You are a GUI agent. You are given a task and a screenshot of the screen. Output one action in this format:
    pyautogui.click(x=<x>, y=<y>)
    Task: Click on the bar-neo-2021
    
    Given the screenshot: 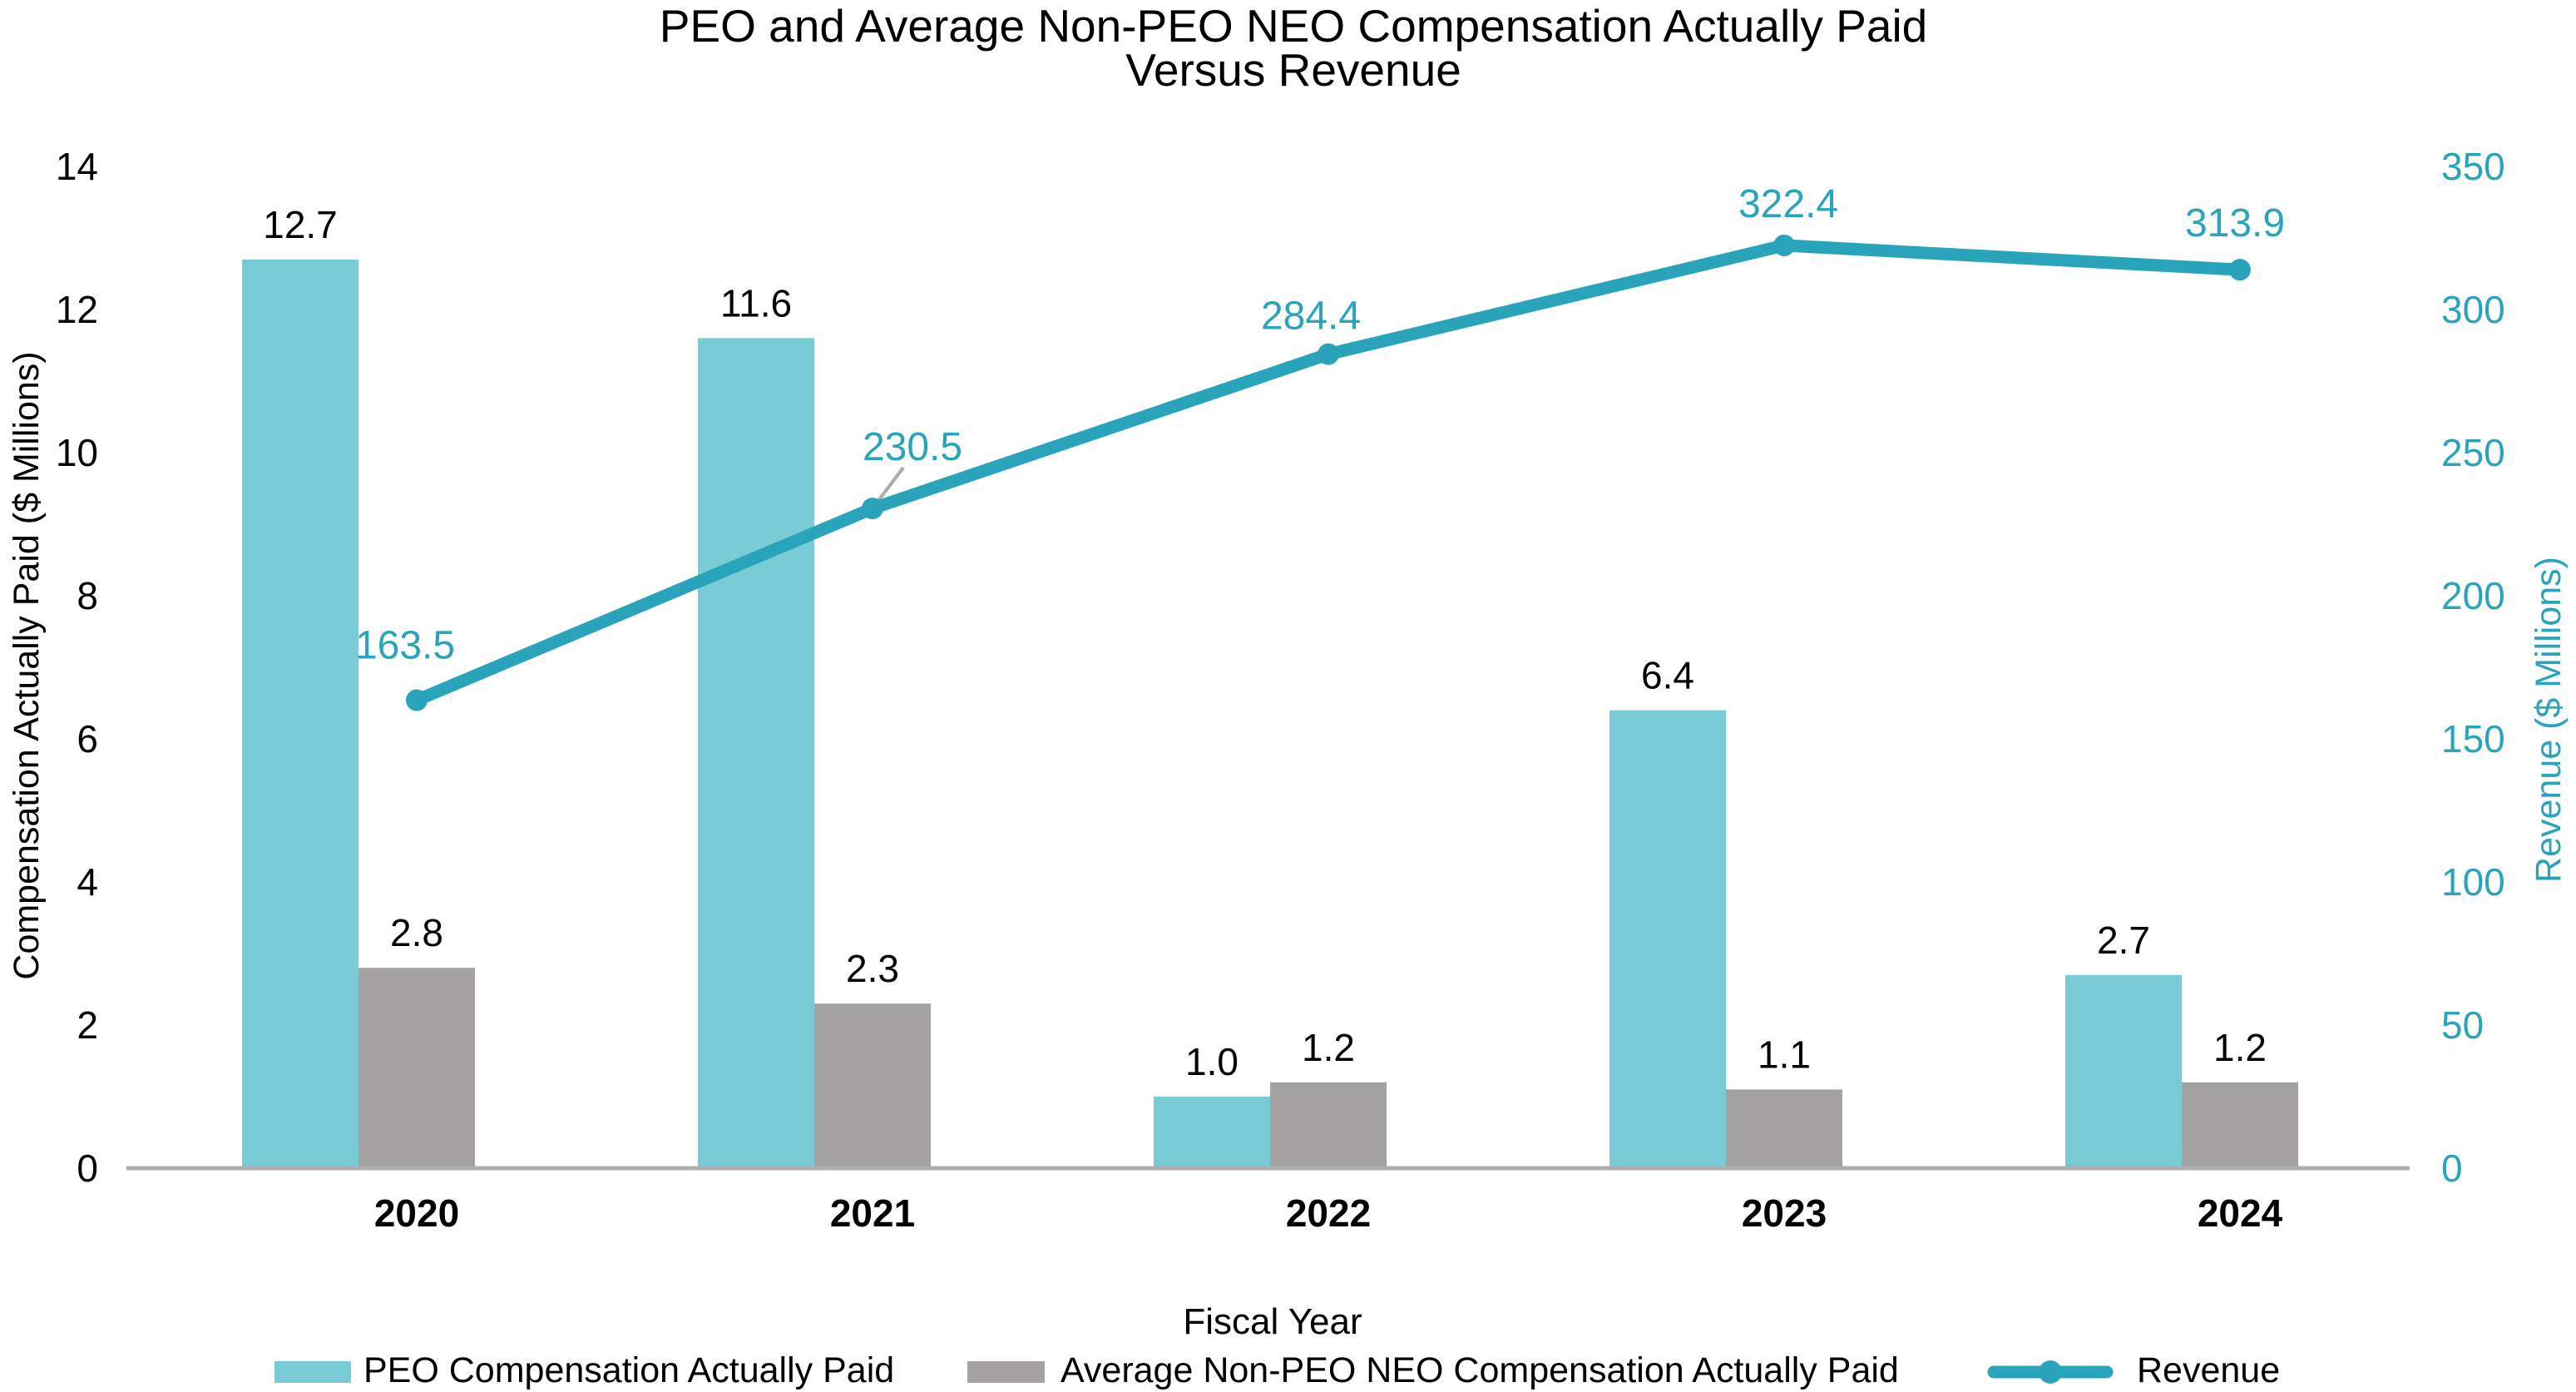 What is the action you would take?
    pyautogui.click(x=872, y=1085)
    